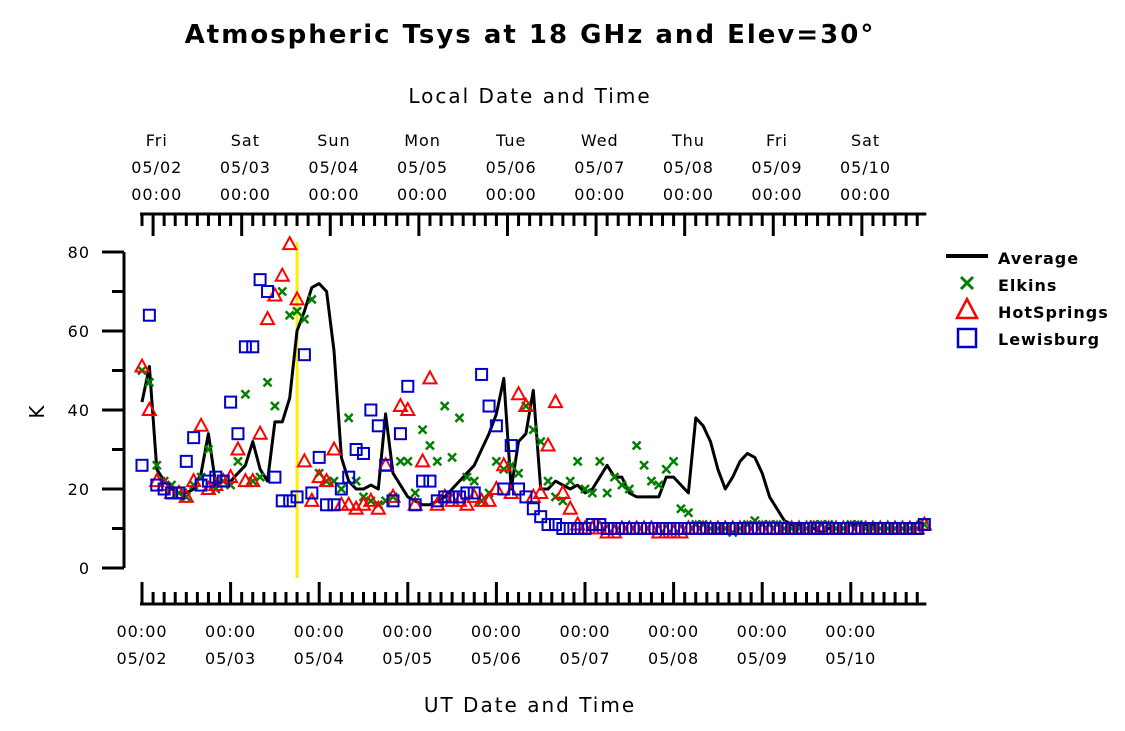 The height and width of the screenshot is (731, 1125). I want to click on bottom-tick-time: 00:00, so click(762, 631).